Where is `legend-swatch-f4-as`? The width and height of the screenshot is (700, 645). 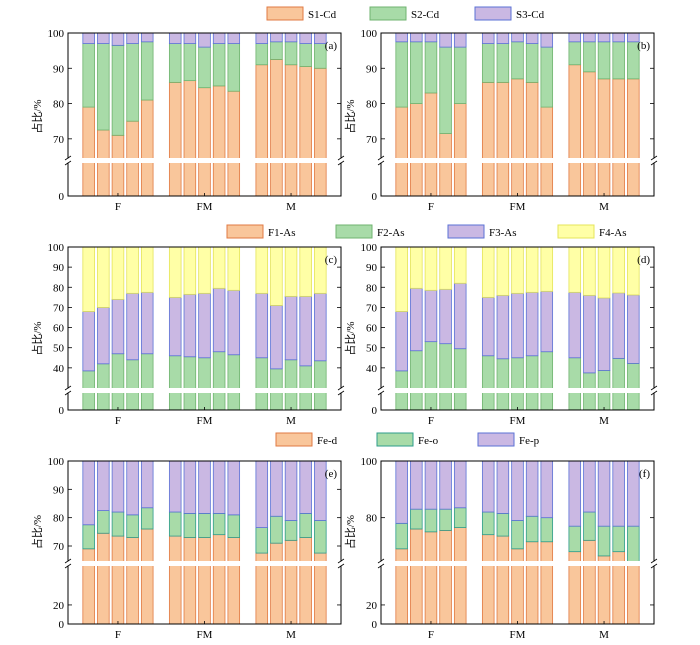
legend-swatch-f4-as is located at coordinates (576, 231).